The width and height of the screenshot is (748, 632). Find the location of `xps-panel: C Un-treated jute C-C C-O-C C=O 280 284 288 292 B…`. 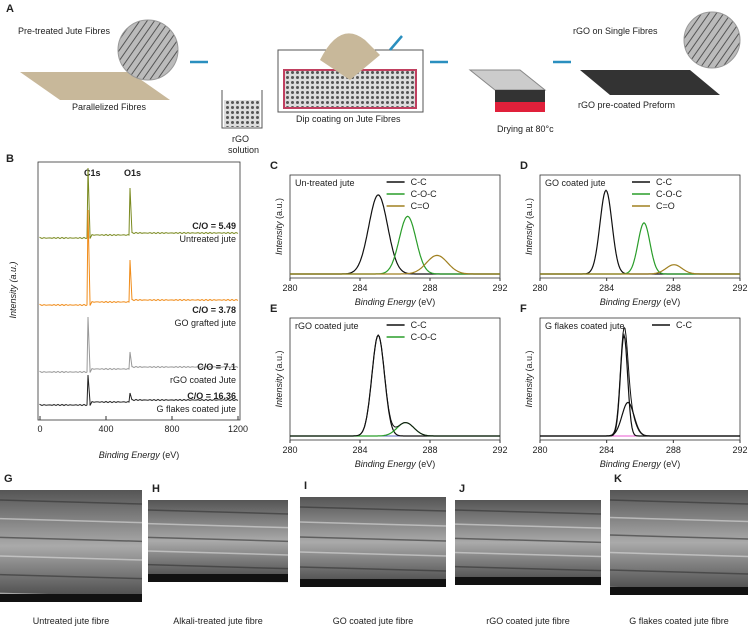

xps-panel: C Un-treated jute C-C C-O-C C=O 280 284 288 292 B… is located at coordinates (389, 233).